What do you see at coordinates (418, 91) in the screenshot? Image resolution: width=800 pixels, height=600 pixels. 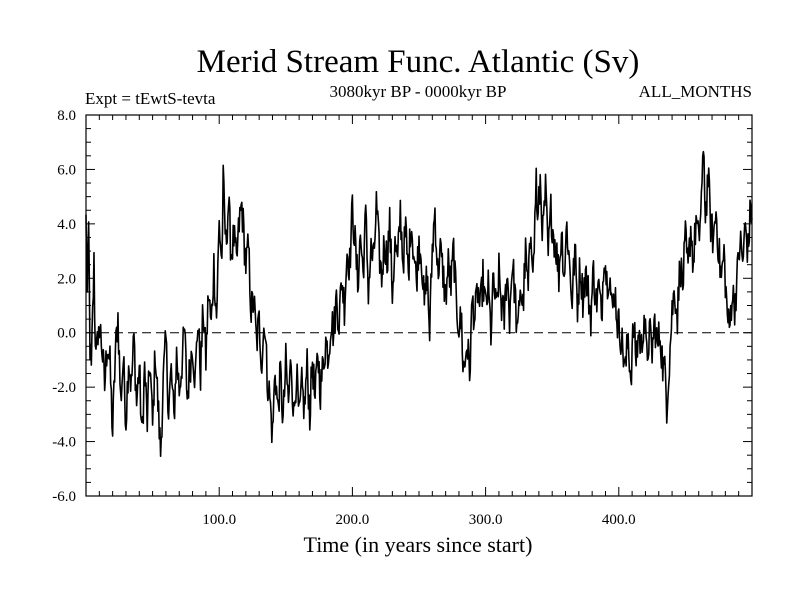 I see `period-label: 3080kyr BP - 0000kyr BP` at bounding box center [418, 91].